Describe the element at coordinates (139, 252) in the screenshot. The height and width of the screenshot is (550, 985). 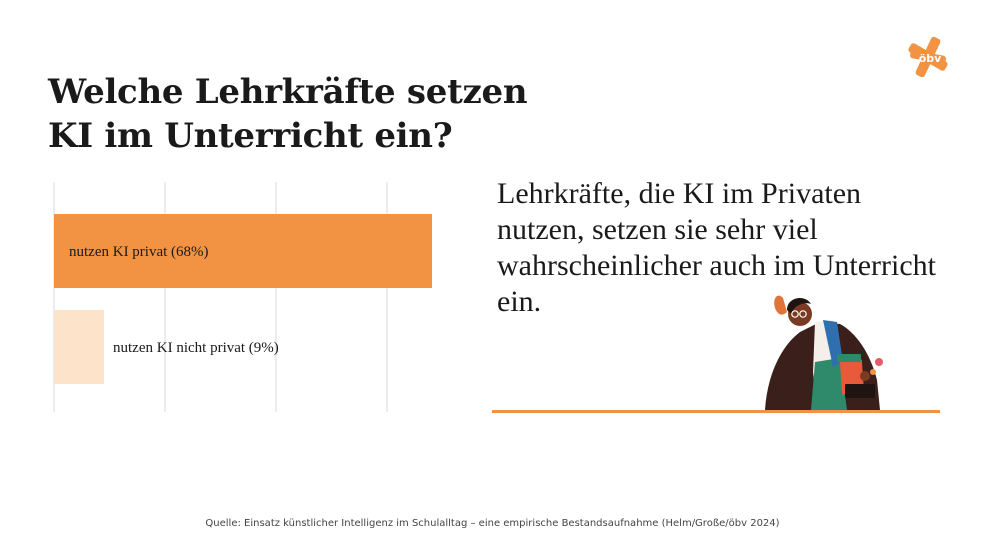
I see `bar-label-1: nutzen KI privat (68%)` at that location.